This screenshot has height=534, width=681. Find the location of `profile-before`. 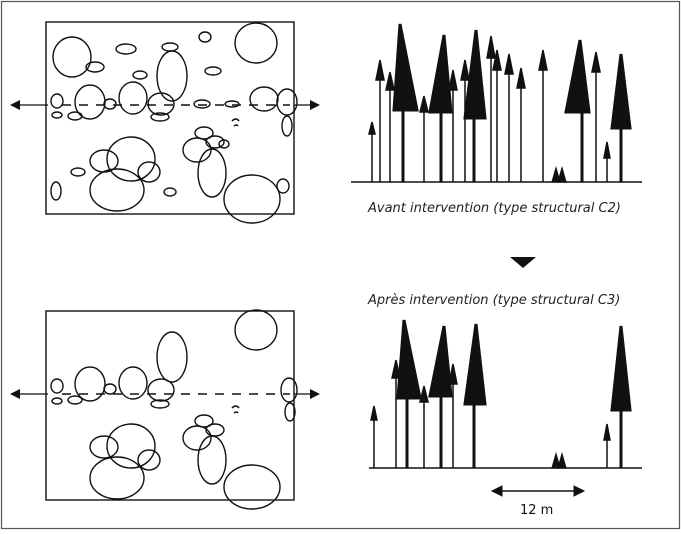

profile-before is located at coordinates (496, 103).